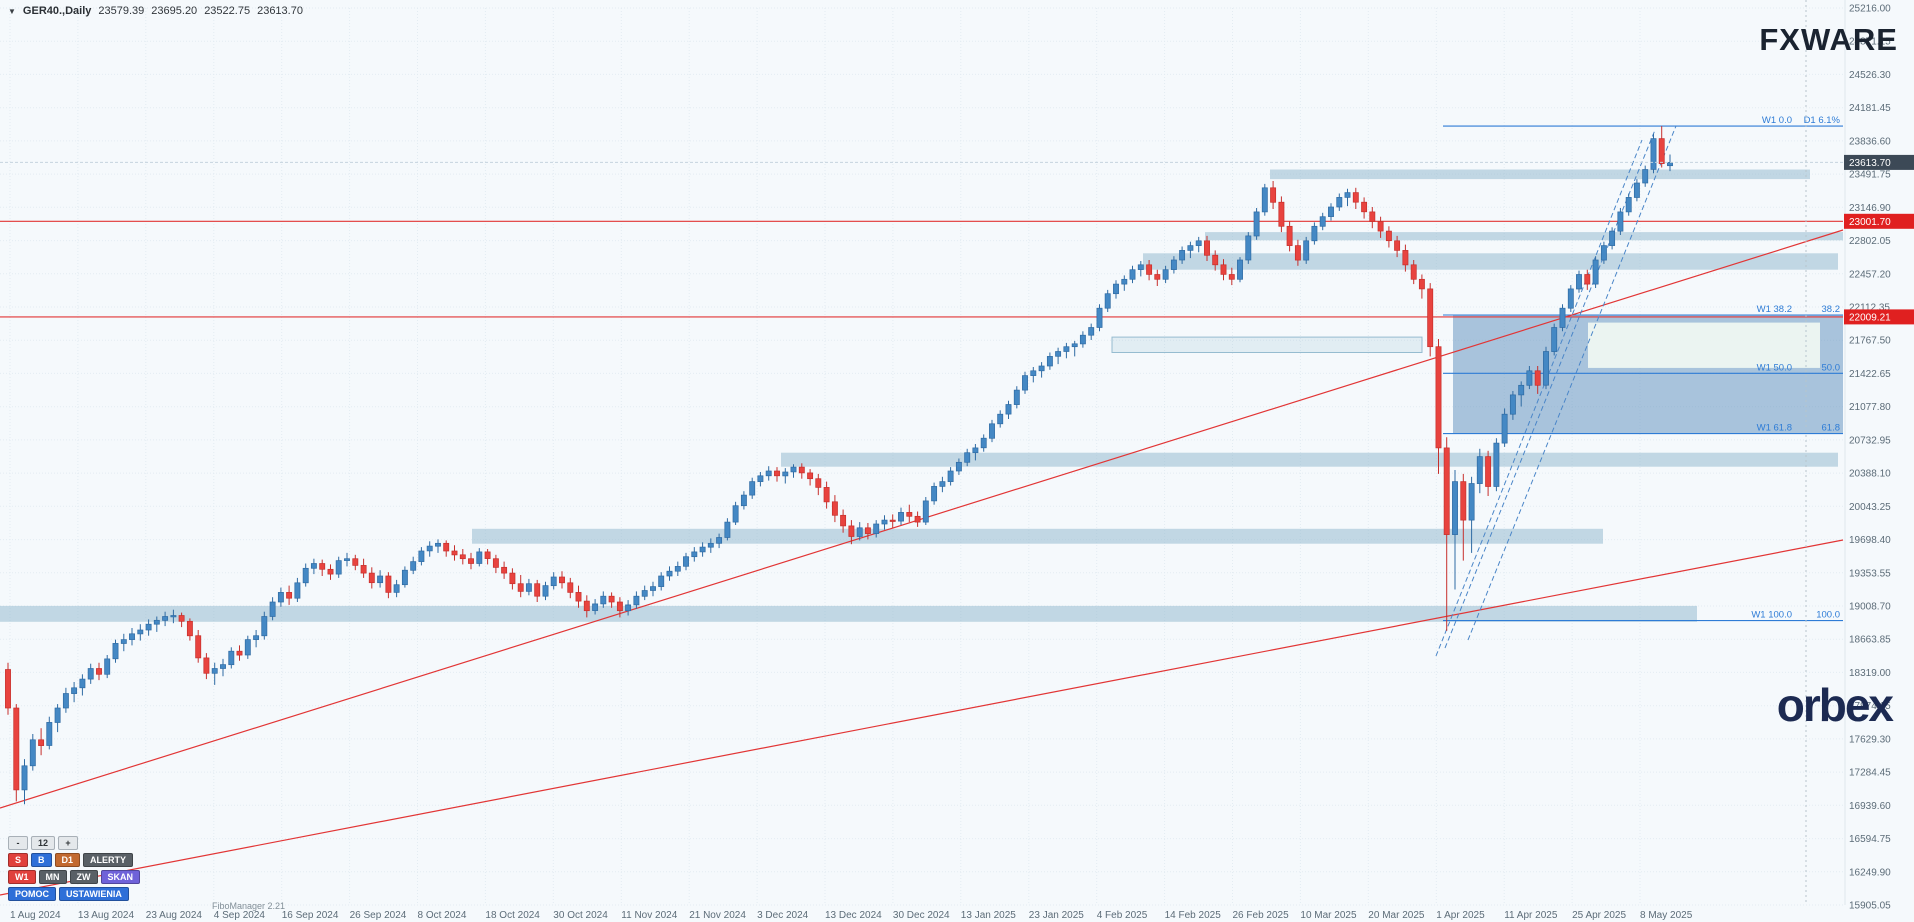  What do you see at coordinates (120, 877) in the screenshot?
I see `button-skan: SKAN` at bounding box center [120, 877].